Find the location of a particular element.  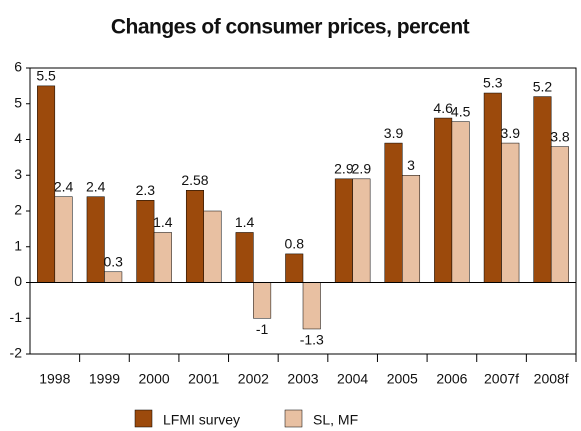

y-tick-label: 2 is located at coordinates (18, 210).